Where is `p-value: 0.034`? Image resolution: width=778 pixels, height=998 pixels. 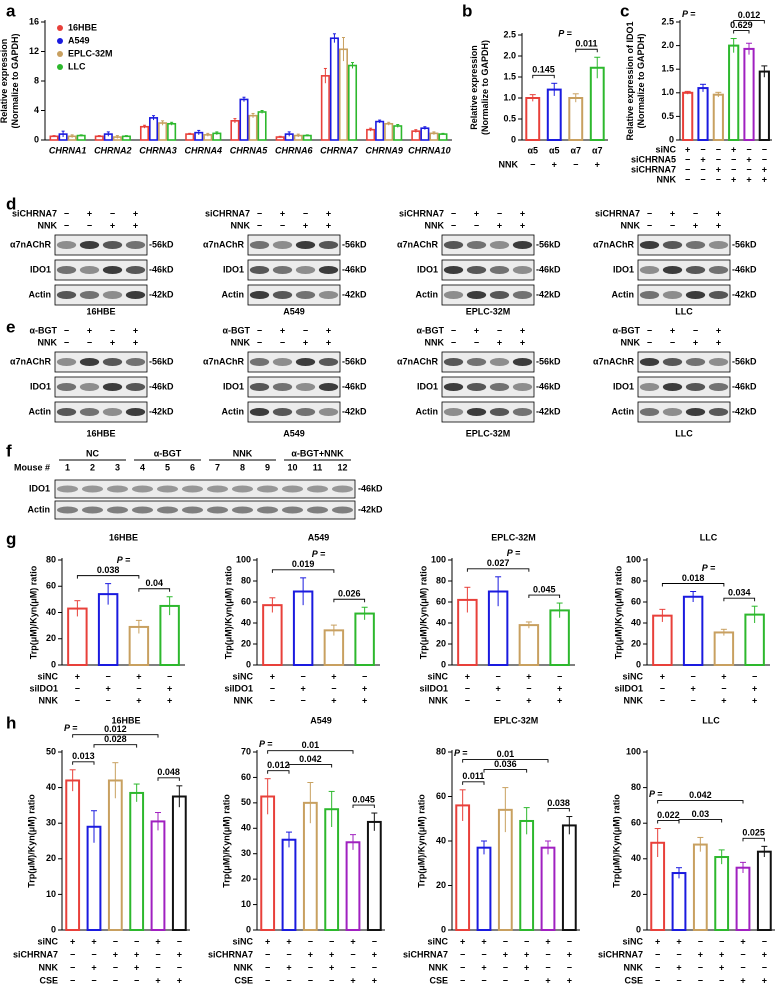
p-value: 0.034 is located at coordinates (739, 593).